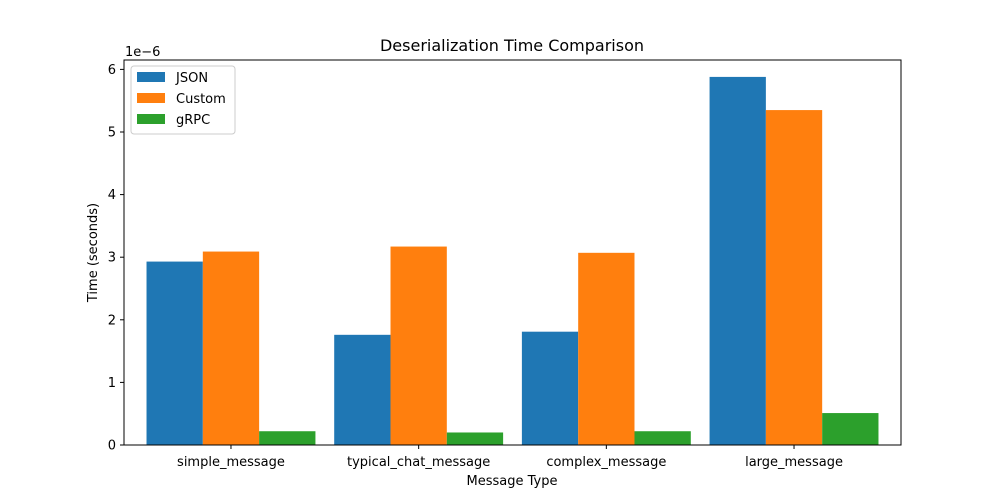  Describe the element at coordinates (112, 383) in the screenshot. I see `y-tick-label: 1` at that location.